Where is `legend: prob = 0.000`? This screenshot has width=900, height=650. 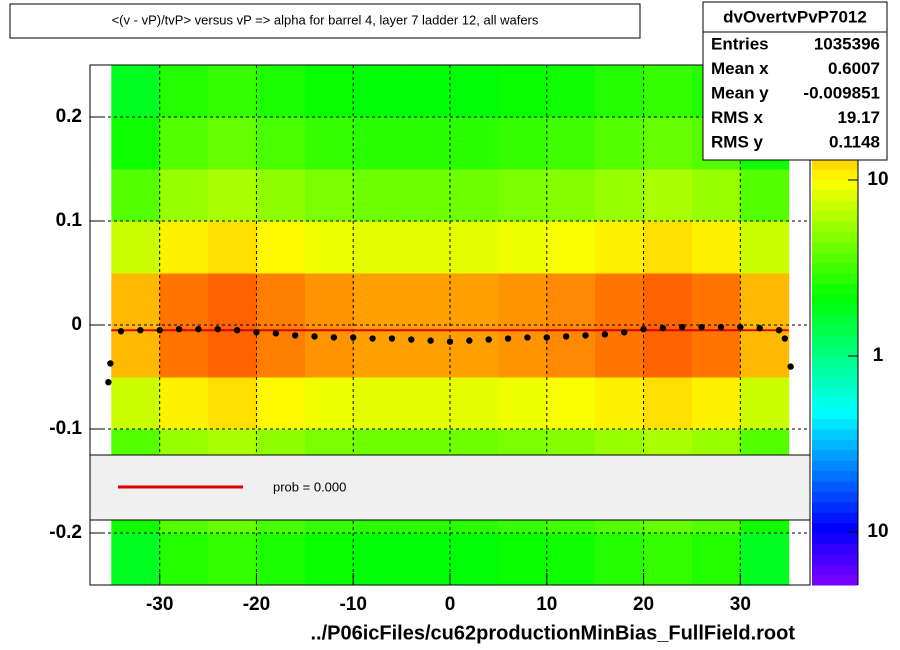 legend: prob = 0.000 is located at coordinates (450, 487).